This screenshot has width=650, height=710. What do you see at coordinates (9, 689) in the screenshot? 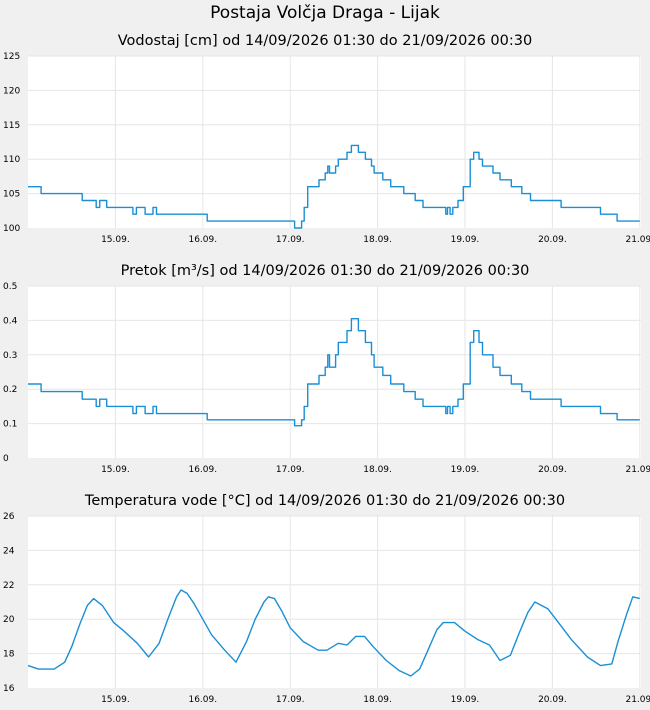
I see `y-tick-label: 16` at bounding box center [9, 689].